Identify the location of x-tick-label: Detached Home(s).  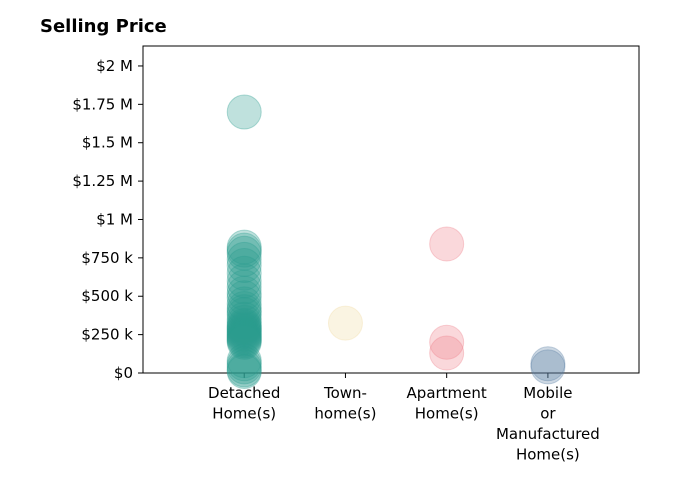
(244, 403).